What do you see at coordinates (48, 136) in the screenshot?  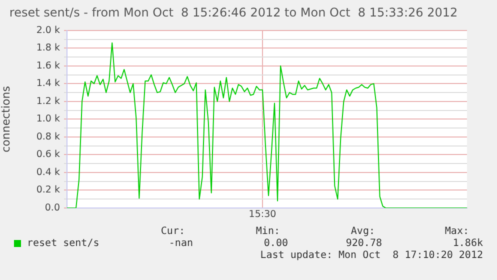 I see `y-tick-label: 0.8 k` at bounding box center [48, 136].